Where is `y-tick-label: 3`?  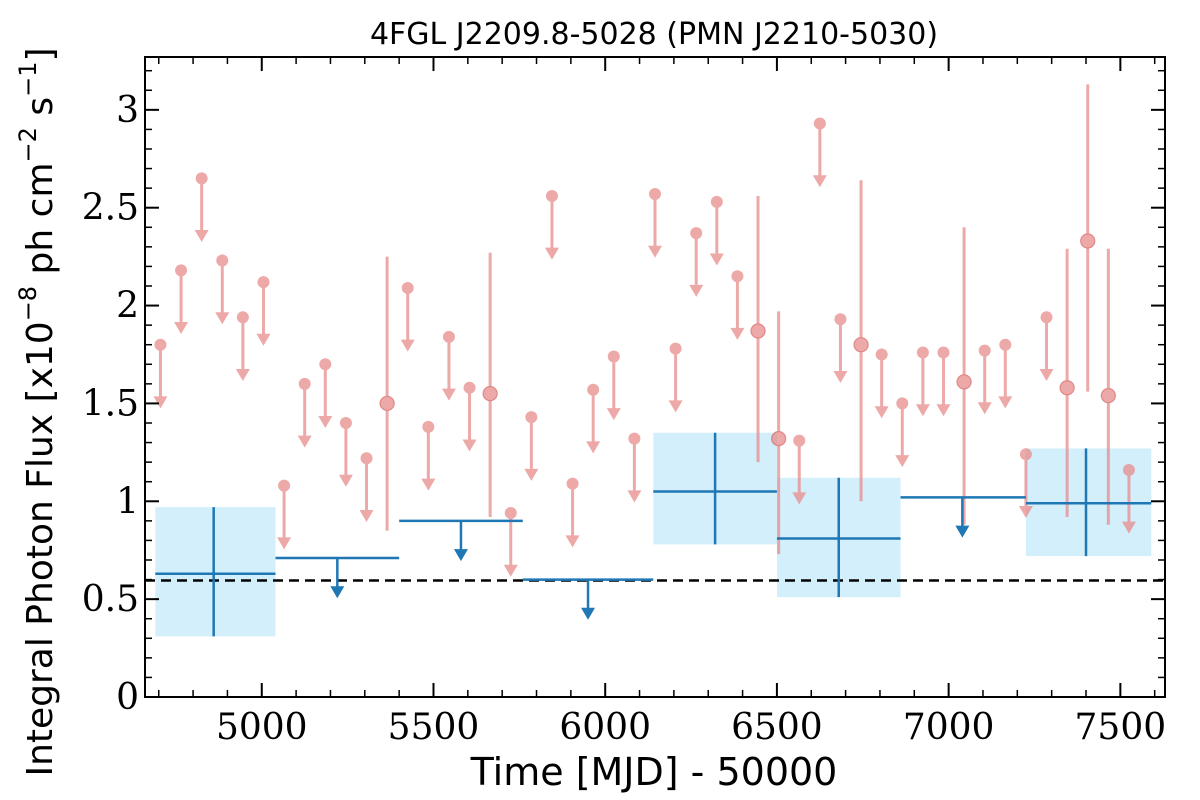 y-tick-label: 3 is located at coordinates (127, 110).